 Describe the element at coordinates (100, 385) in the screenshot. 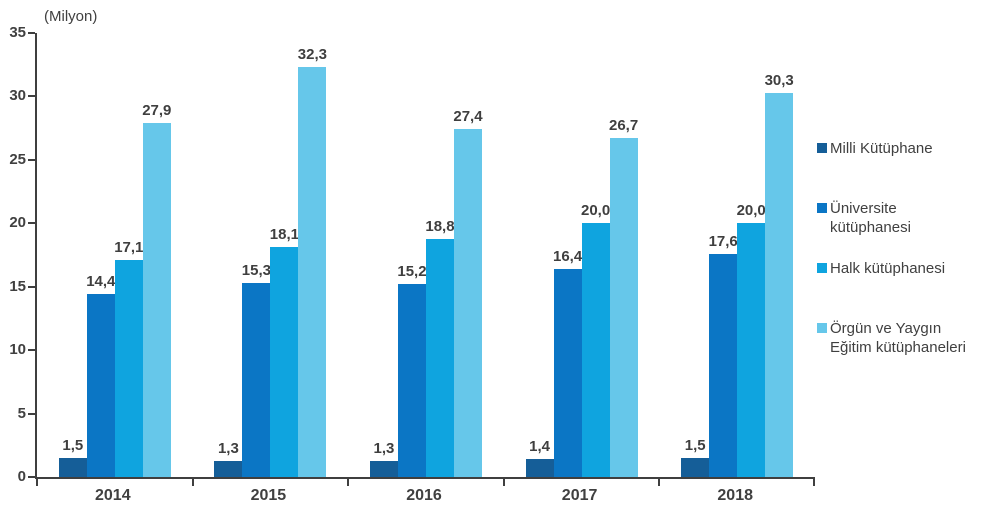

I see `bar-series2-2014` at that location.